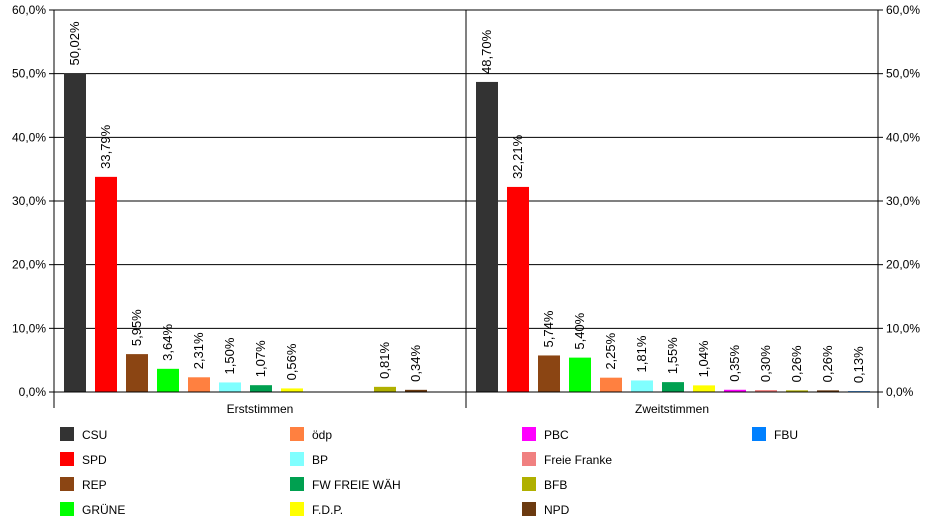  Describe the element at coordinates (105, 146) in the screenshot. I see `data-label: 33,79%` at that location.